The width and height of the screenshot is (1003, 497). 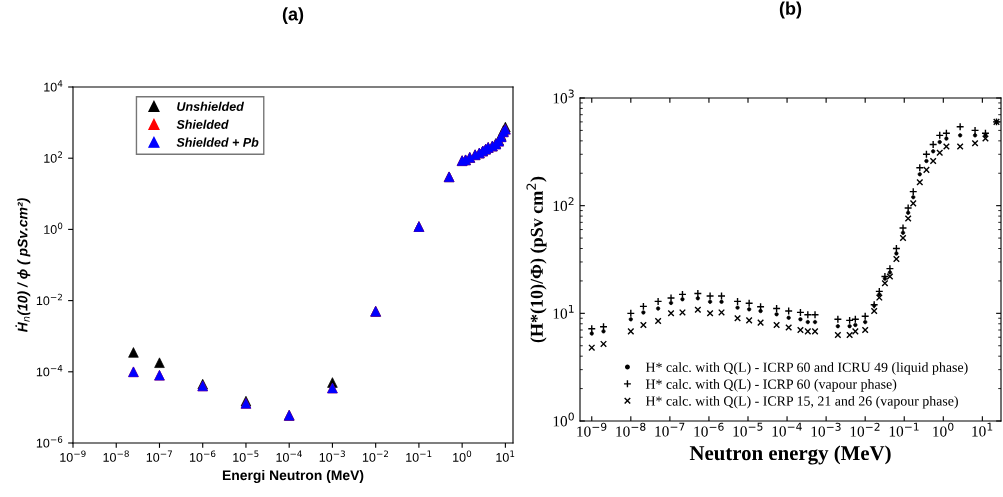 What do you see at coordinates (536, 259) in the screenshot?
I see `y-axis-title: (H*(10)/Φ) (pSv cm$^{2}$)` at bounding box center [536, 259].